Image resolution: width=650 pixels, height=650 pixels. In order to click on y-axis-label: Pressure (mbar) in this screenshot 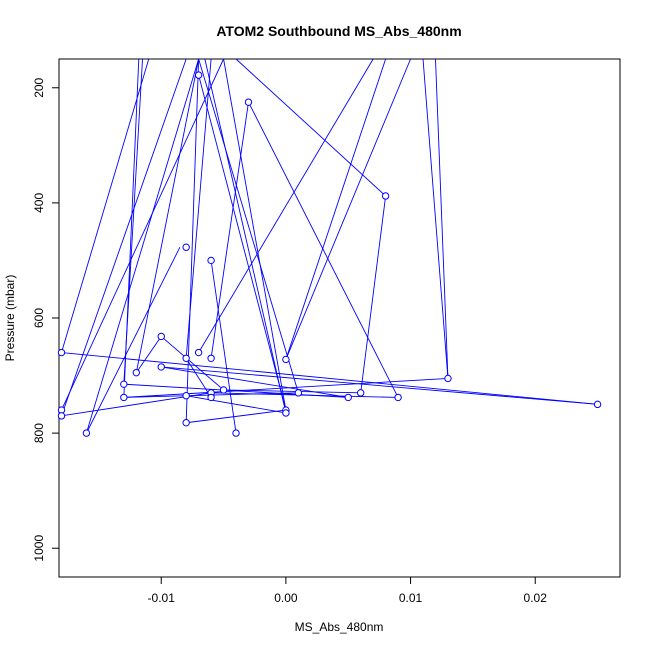, I will do `click(10, 318)`.